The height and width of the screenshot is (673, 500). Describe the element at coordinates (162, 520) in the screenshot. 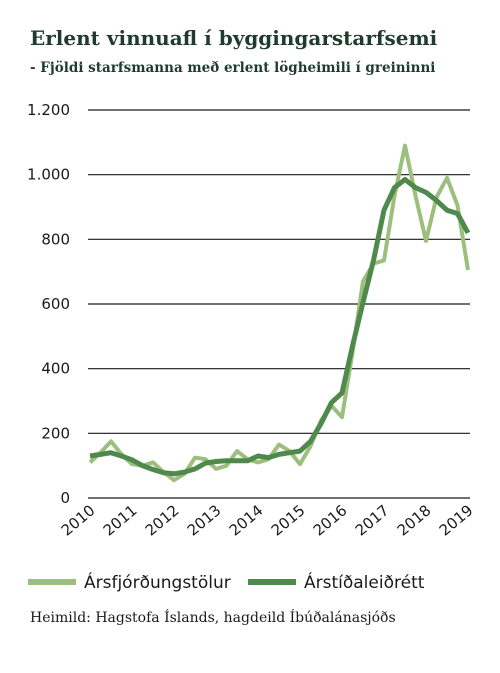

I see `x-tick-label: 2012` at that location.